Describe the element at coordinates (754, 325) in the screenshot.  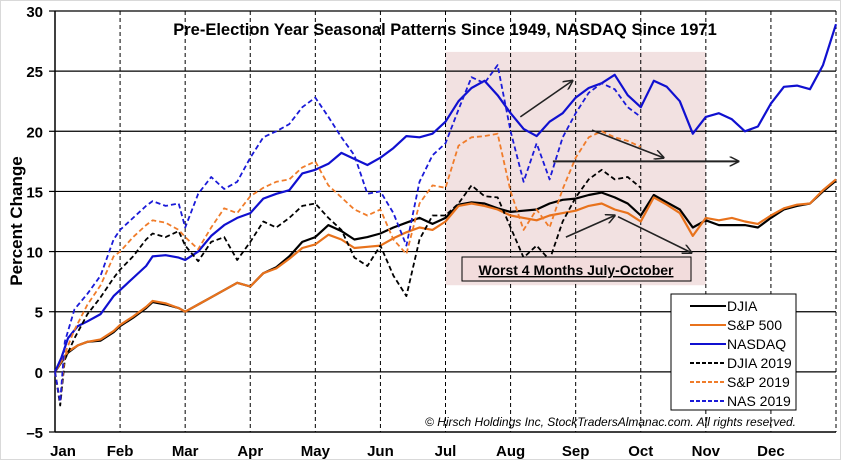
I see `legend-label: S&P 500` at that location.